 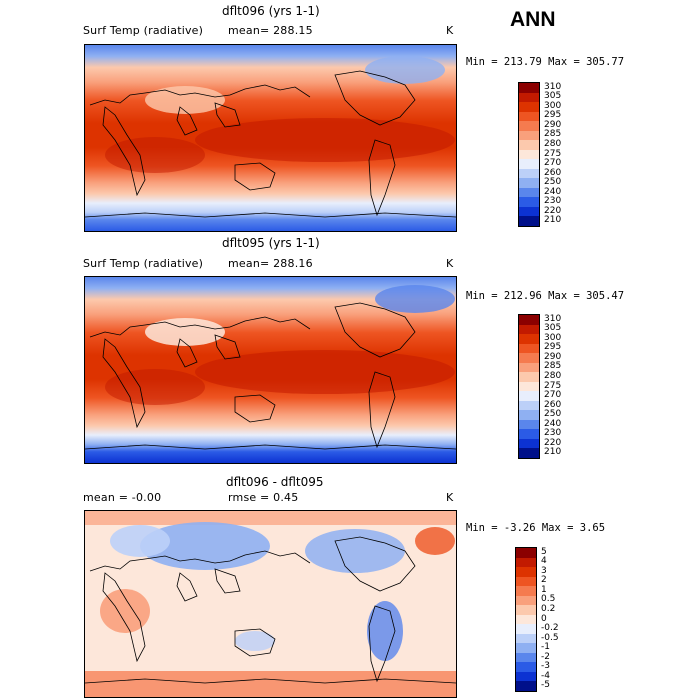 I want to click on colorbar-tick-label: 0.2, so click(x=548, y=608).